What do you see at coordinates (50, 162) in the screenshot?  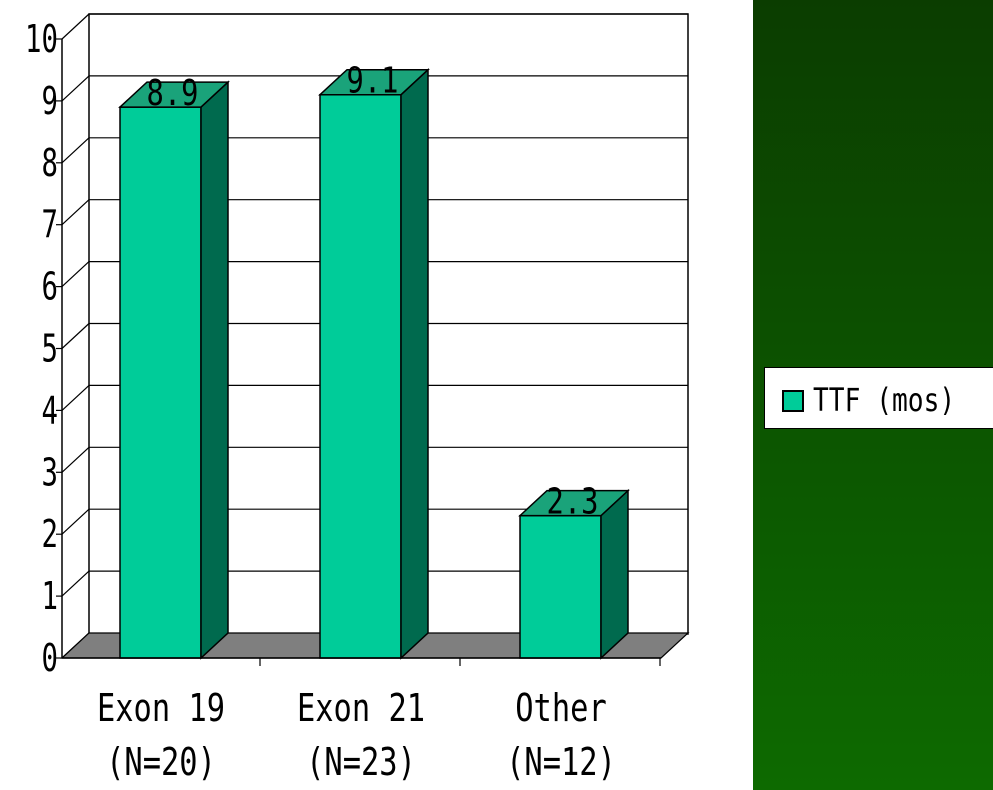 I see `y-tick-label: 8` at bounding box center [50, 162].